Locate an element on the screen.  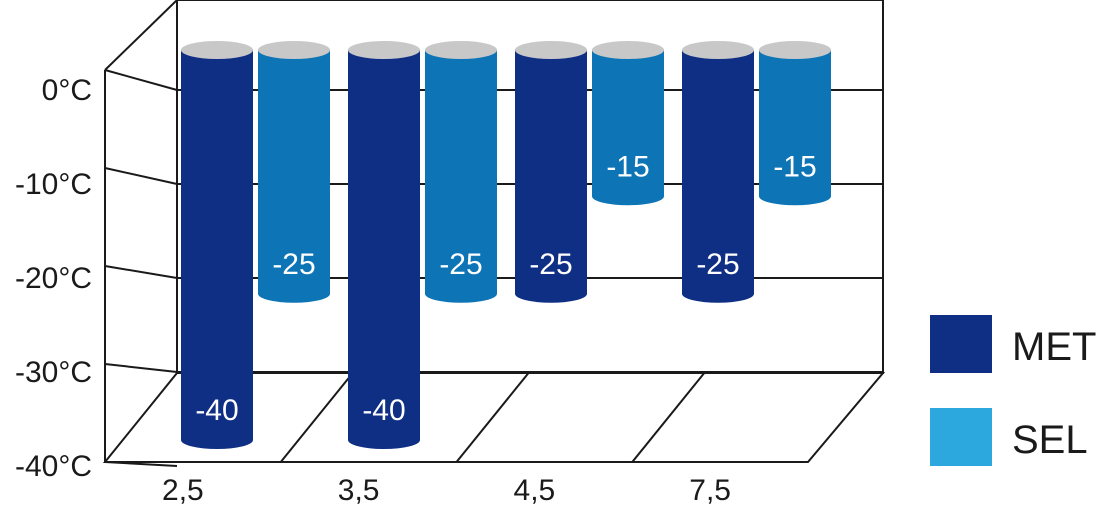
y-tick-label: -10°C is located at coordinates (53, 184).